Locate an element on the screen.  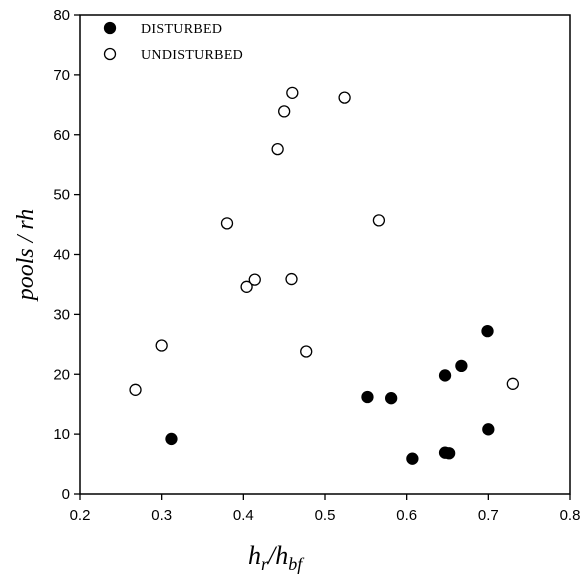
x-axis-title-base2: h is located at coordinates (281, 555).